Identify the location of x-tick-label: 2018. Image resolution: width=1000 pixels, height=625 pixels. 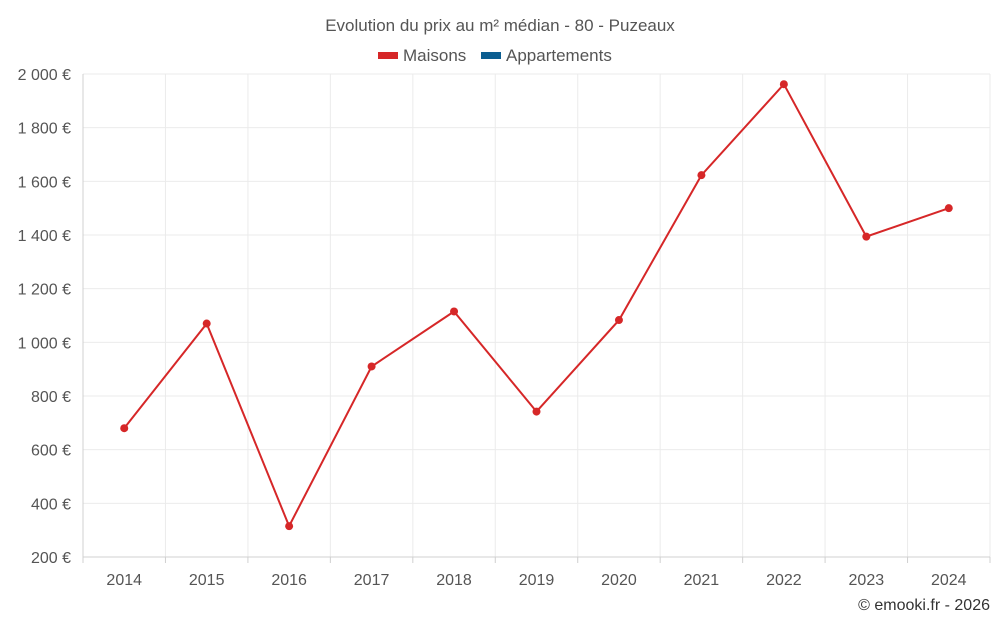
(454, 580).